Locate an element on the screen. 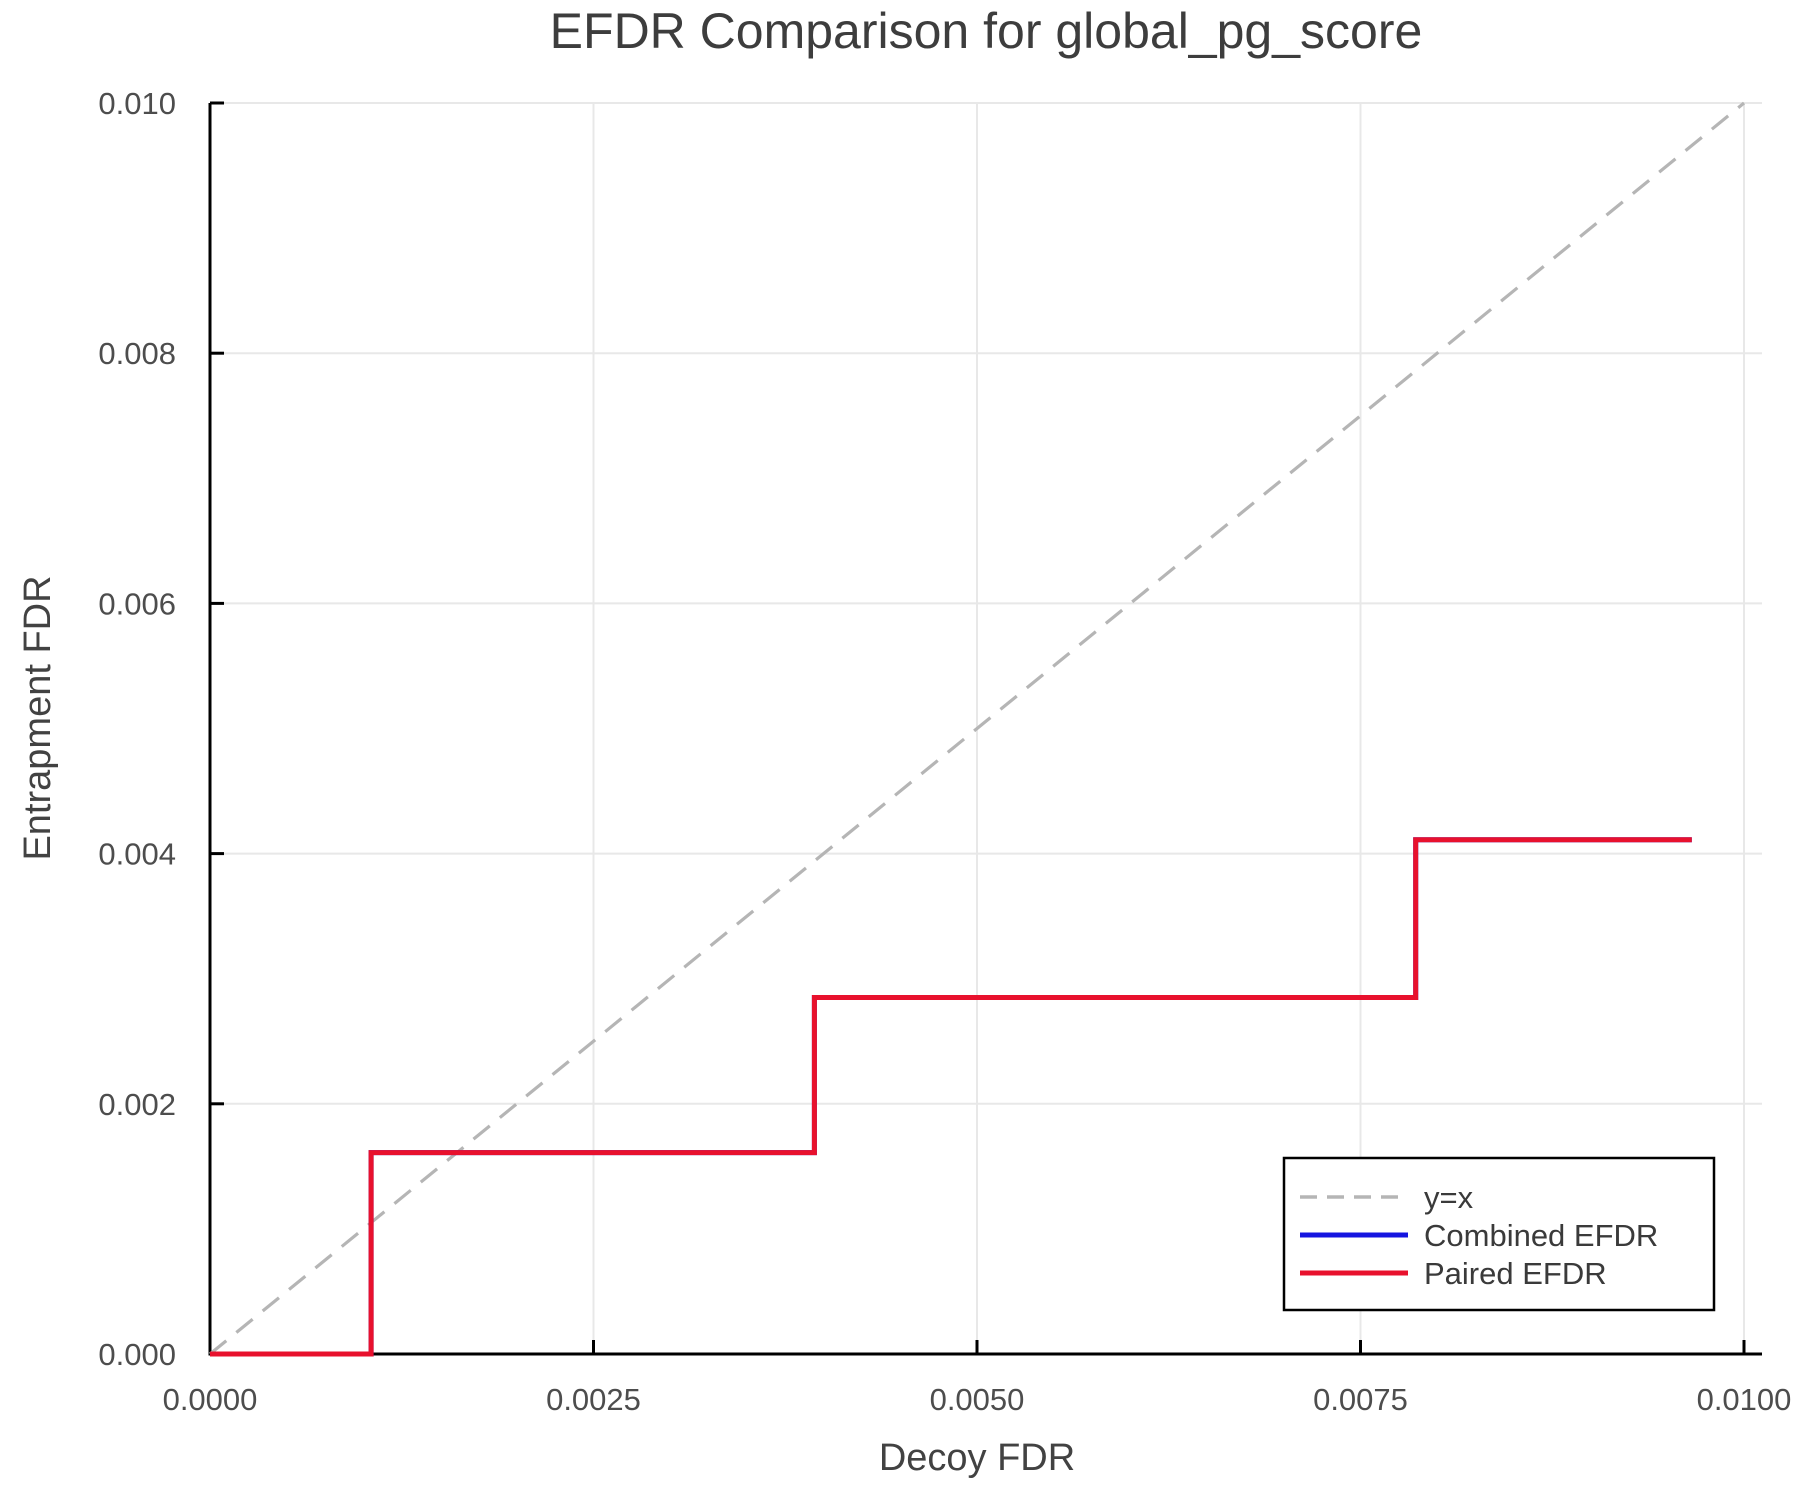 This screenshot has height=1500, width=1800. y-tick-label: 0.000 is located at coordinates (137, 1354).